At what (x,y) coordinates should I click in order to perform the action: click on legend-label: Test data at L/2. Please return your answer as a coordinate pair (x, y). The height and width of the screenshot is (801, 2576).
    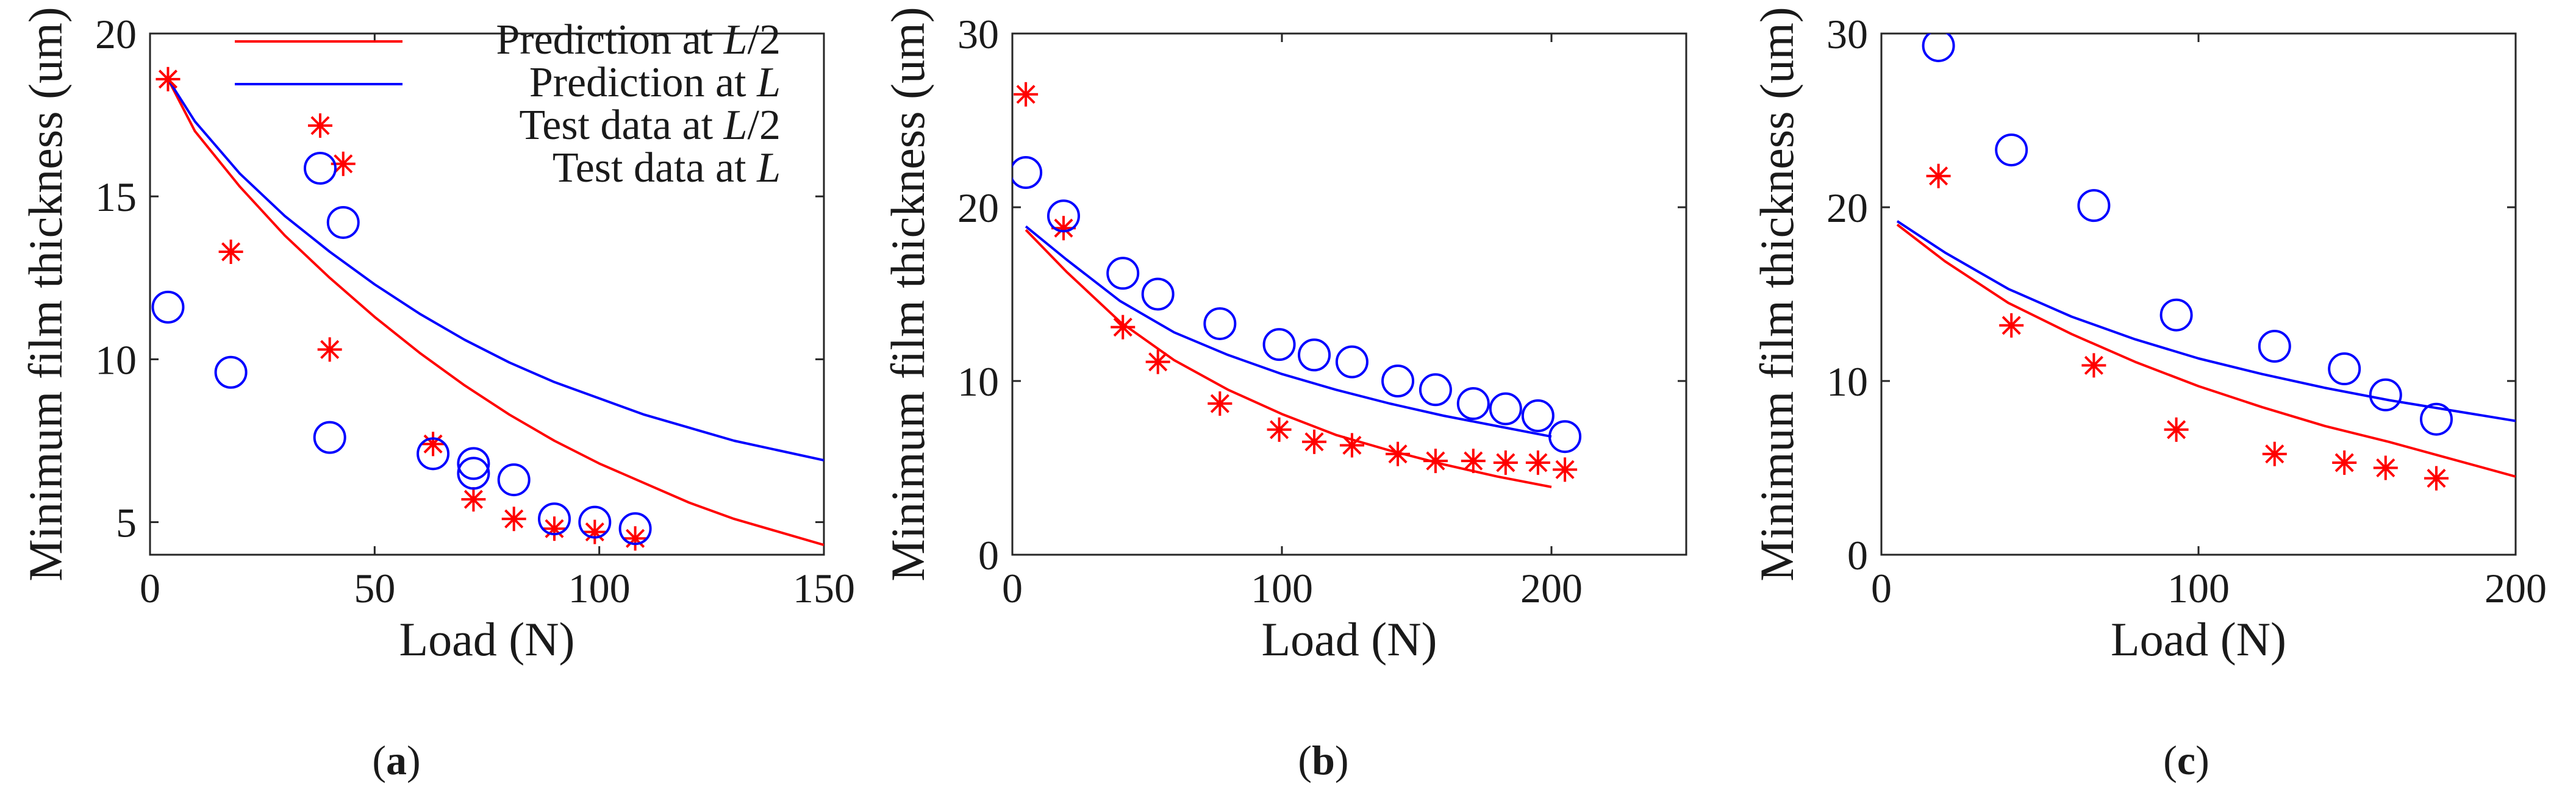
    Looking at the image, I should click on (650, 125).